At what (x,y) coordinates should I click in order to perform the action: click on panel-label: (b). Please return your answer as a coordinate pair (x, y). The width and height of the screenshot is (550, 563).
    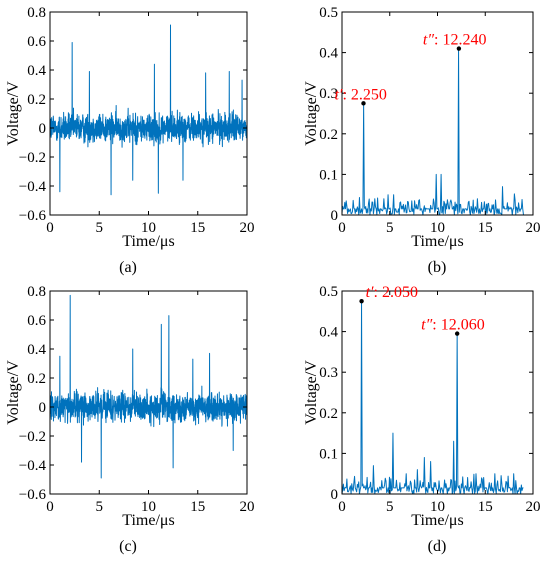
    Looking at the image, I should click on (437, 267).